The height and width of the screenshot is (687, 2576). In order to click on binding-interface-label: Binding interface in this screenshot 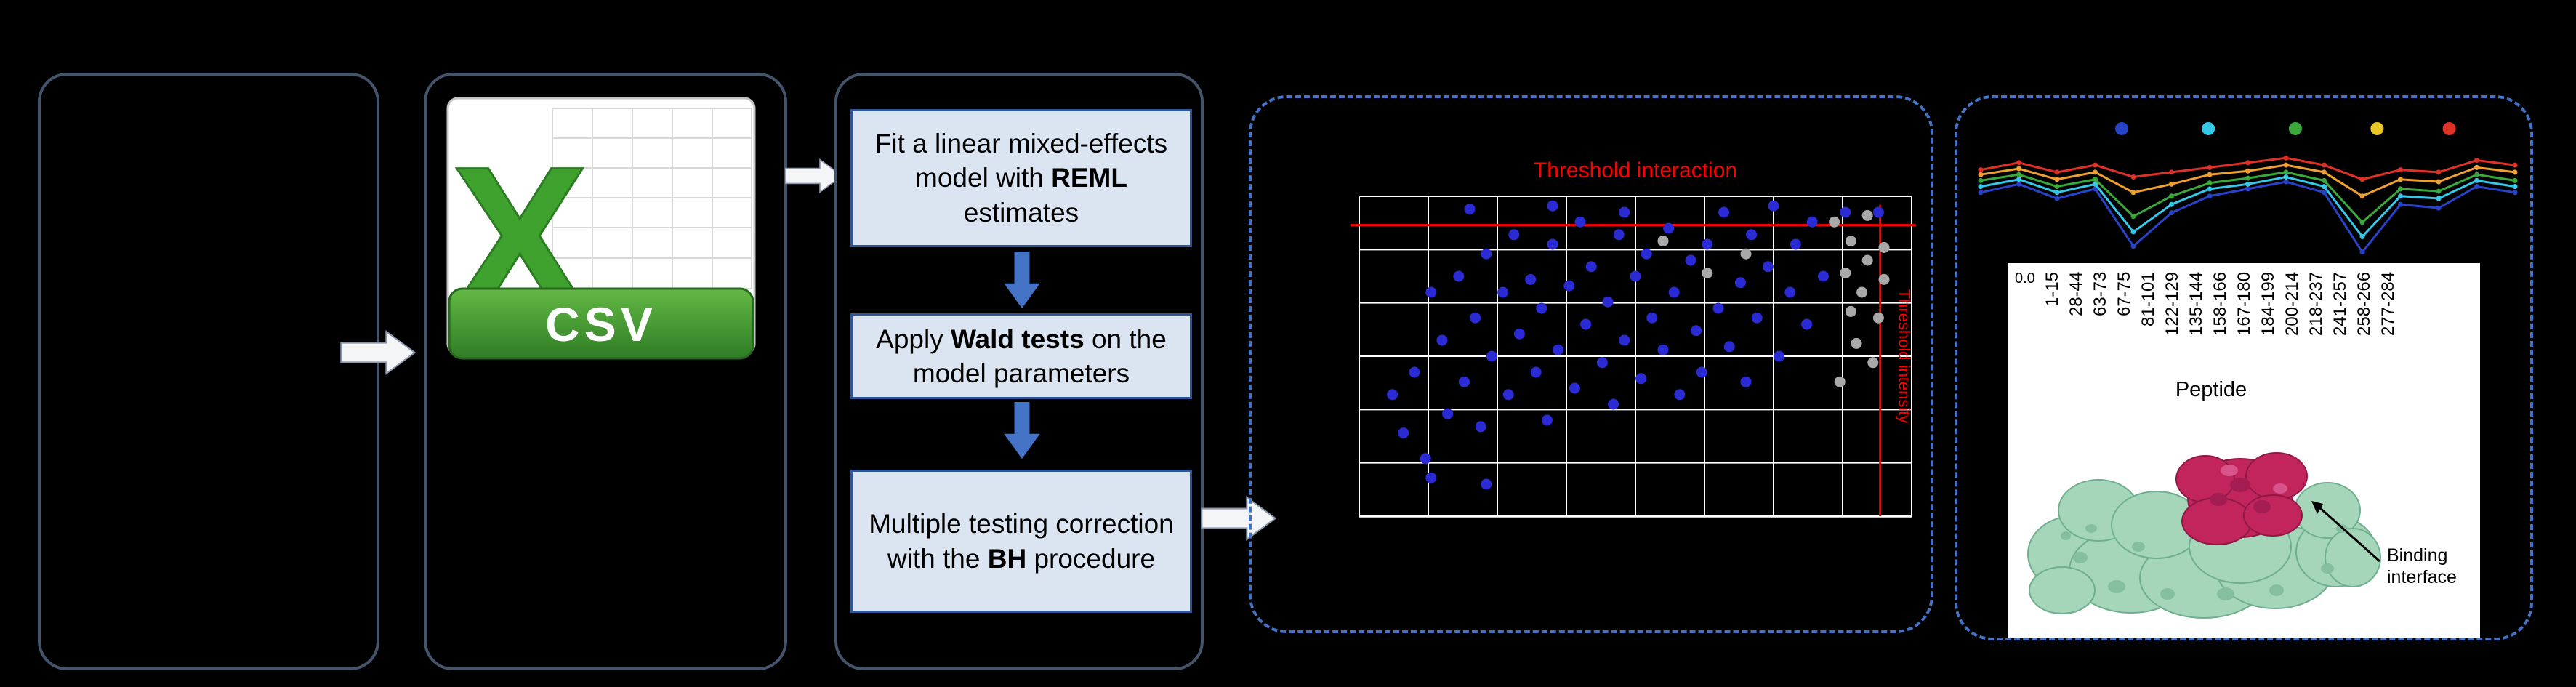, I will do `click(2422, 566)`.